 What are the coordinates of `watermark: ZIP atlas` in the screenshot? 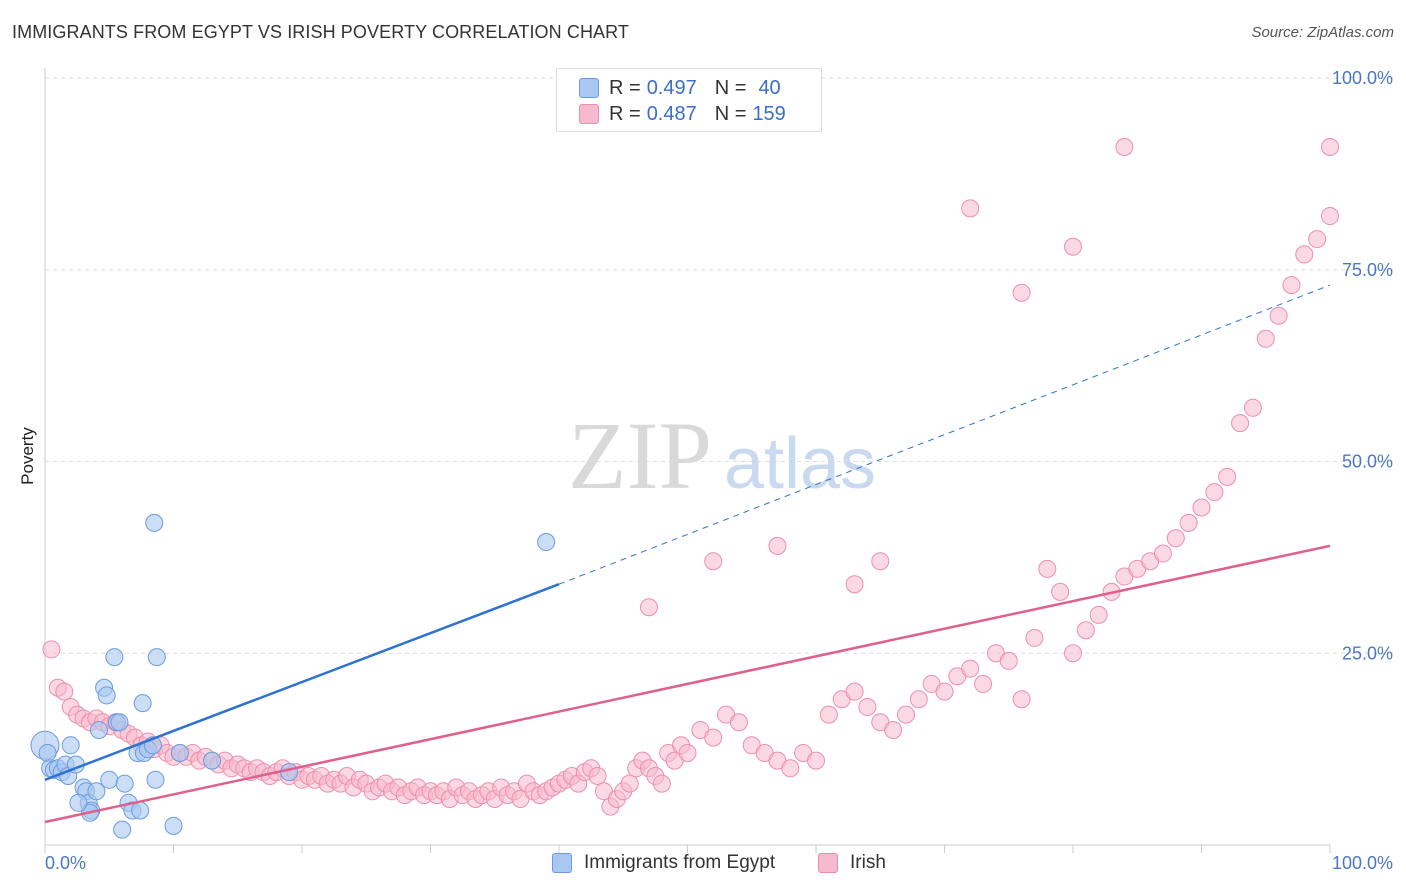 It's located at (722, 455).